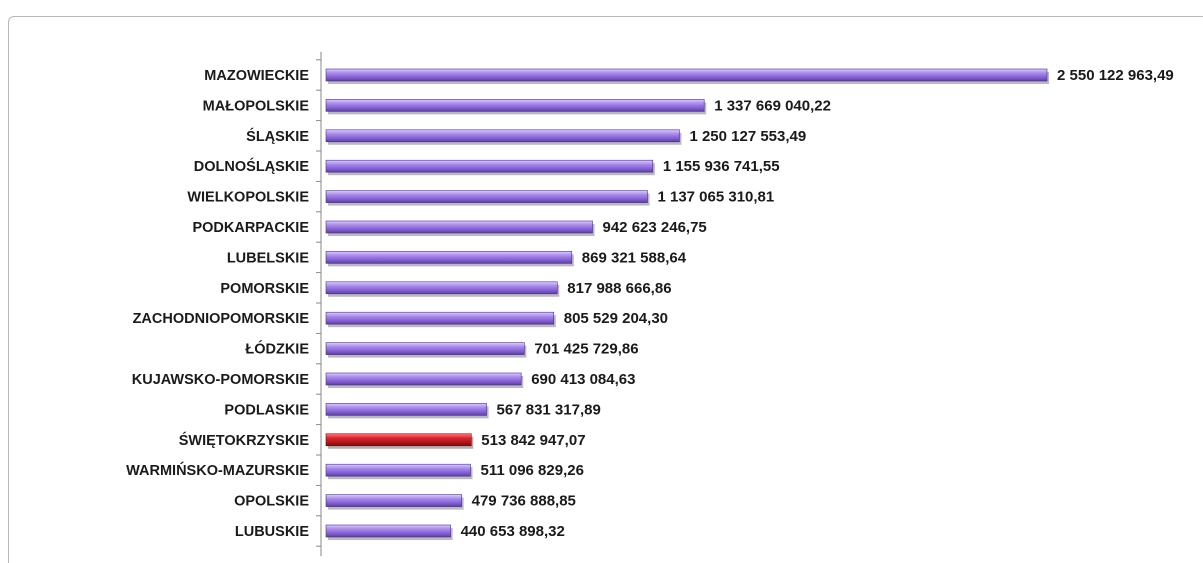 The height and width of the screenshot is (563, 1203). Describe the element at coordinates (634, 257) in the screenshot. I see `data-label: 869 321 588,64` at that location.